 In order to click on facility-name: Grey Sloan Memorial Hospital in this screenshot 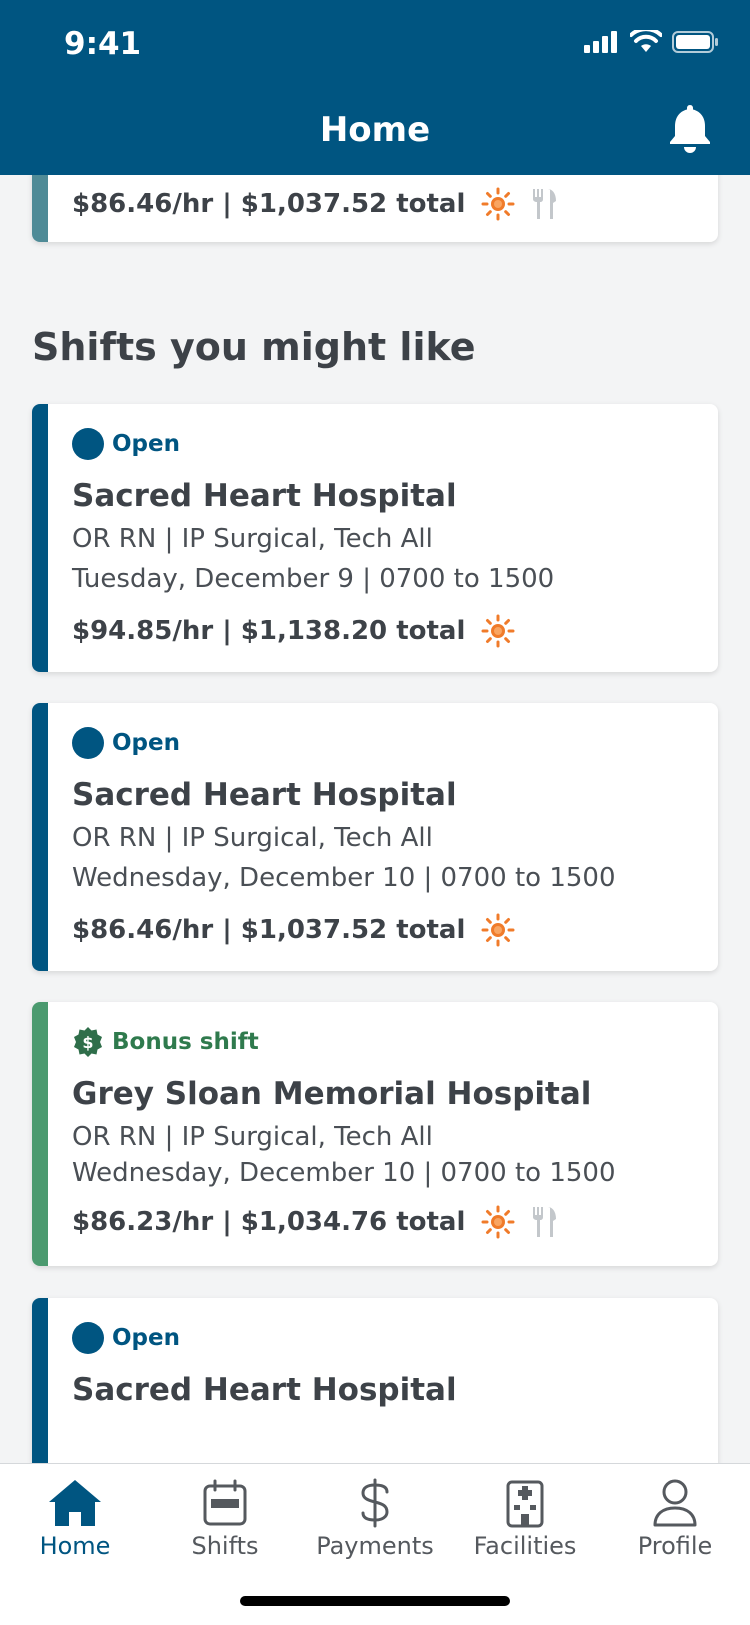, I will do `click(332, 1094)`.